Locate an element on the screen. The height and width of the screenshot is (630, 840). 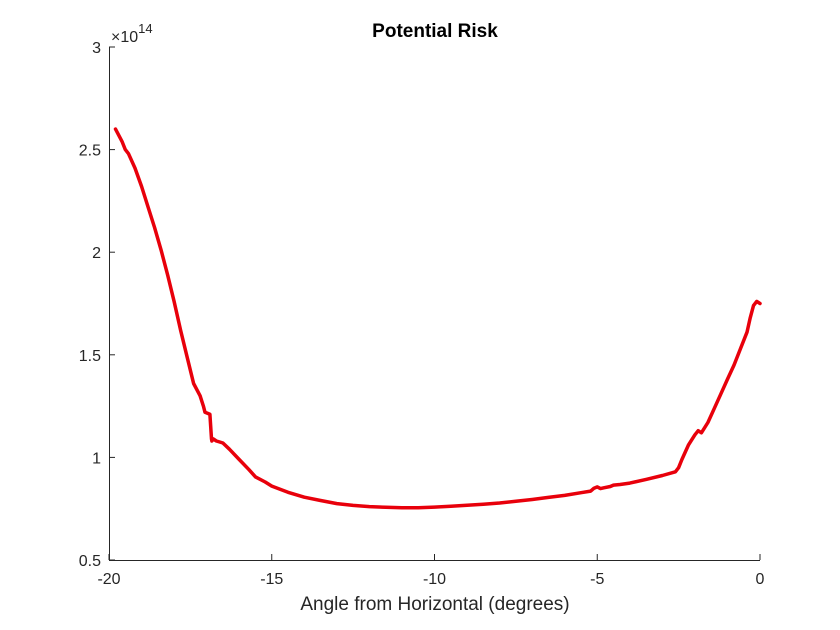
y-ticks: 0.5 1 1.5 2 2.5 3 is located at coordinates (97, 305).